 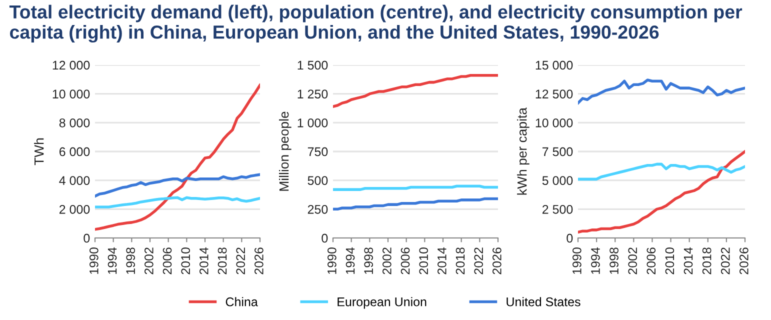 I want to click on y-tick-label: 6 000, so click(x=74, y=151).